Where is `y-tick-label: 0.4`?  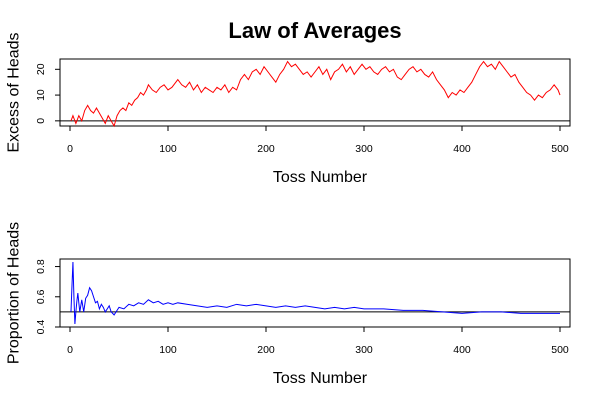 y-tick-label: 0.4 is located at coordinates (41, 327).